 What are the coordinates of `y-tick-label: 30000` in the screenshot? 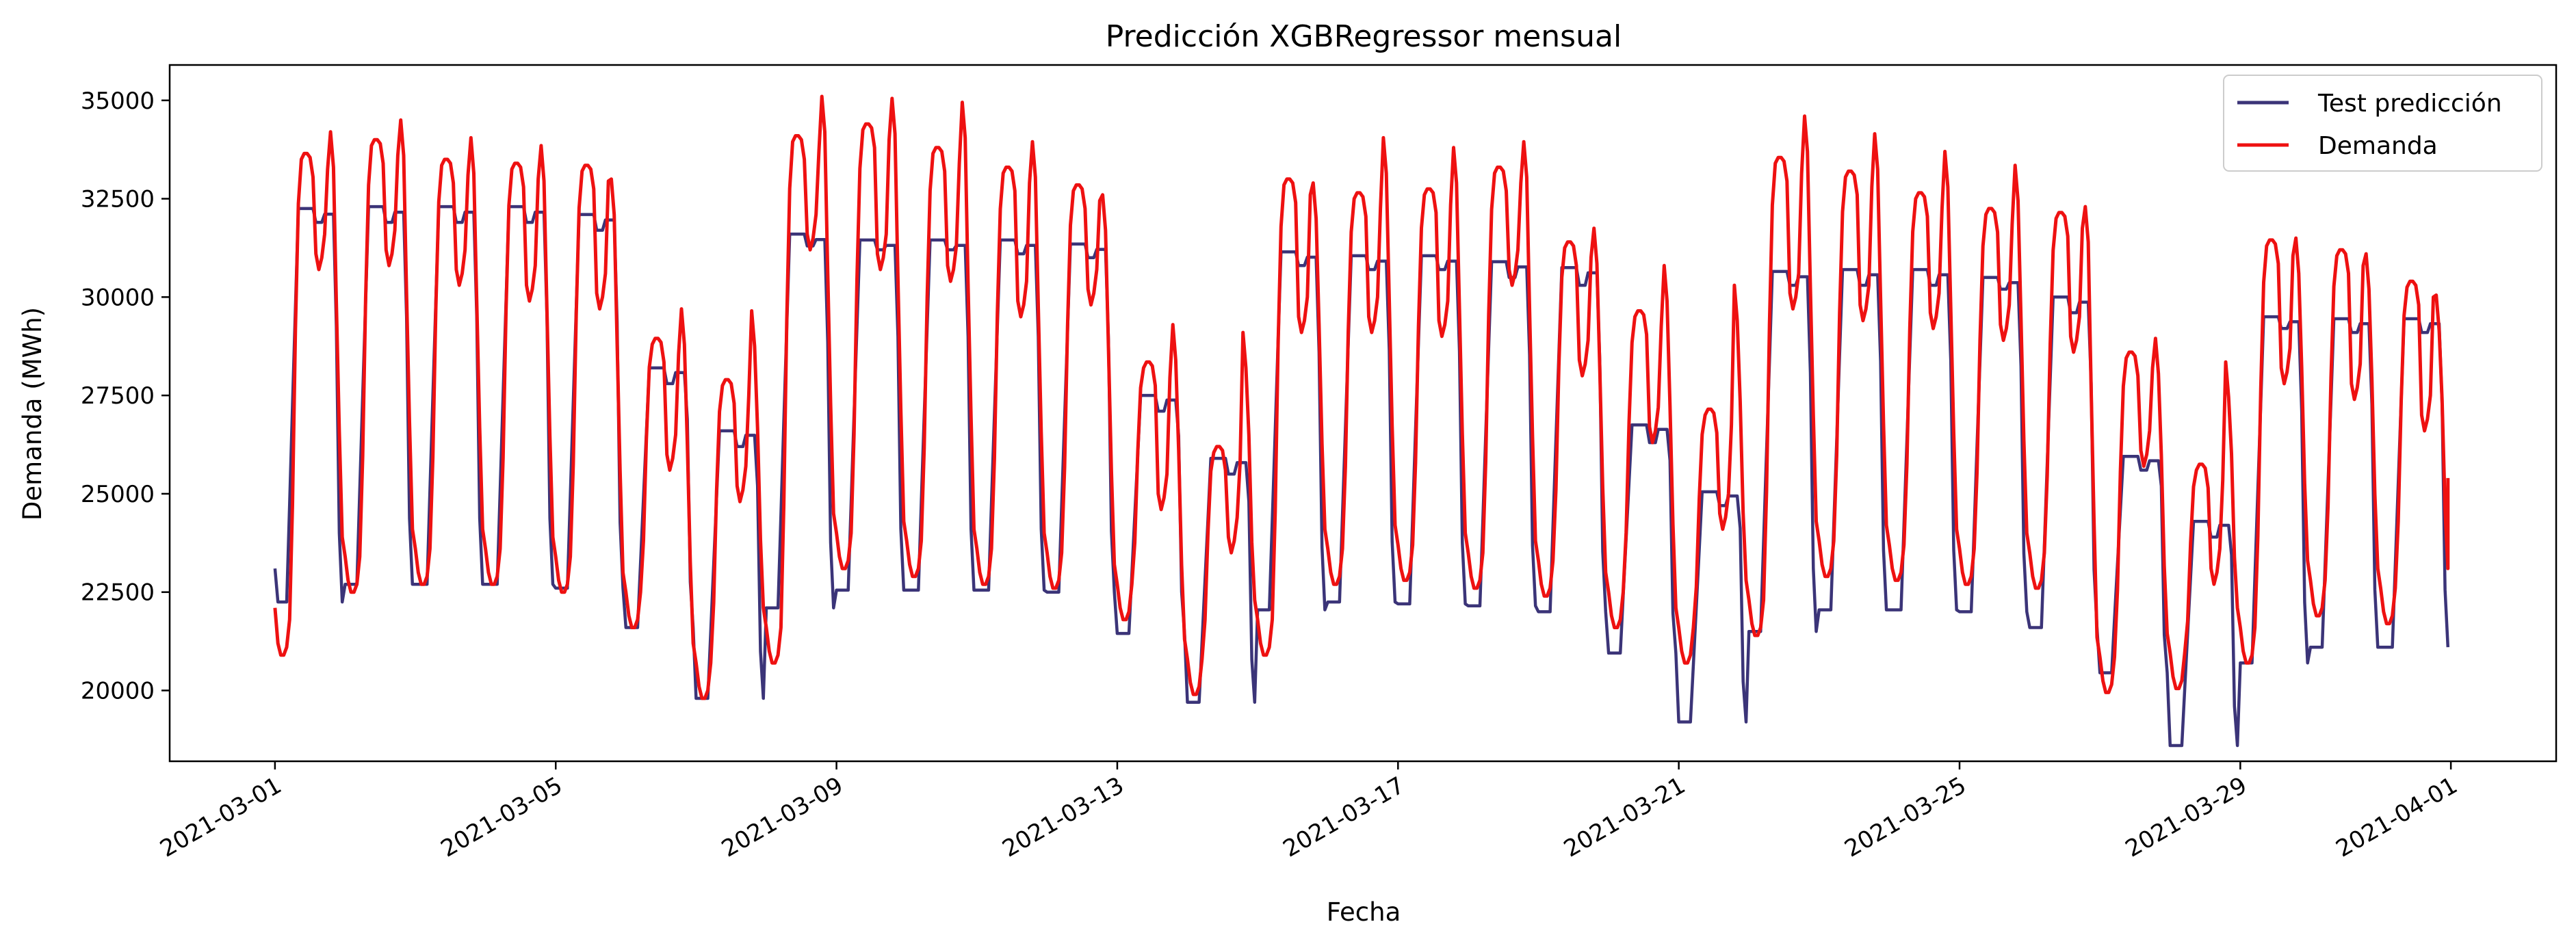 It's located at (118, 298).